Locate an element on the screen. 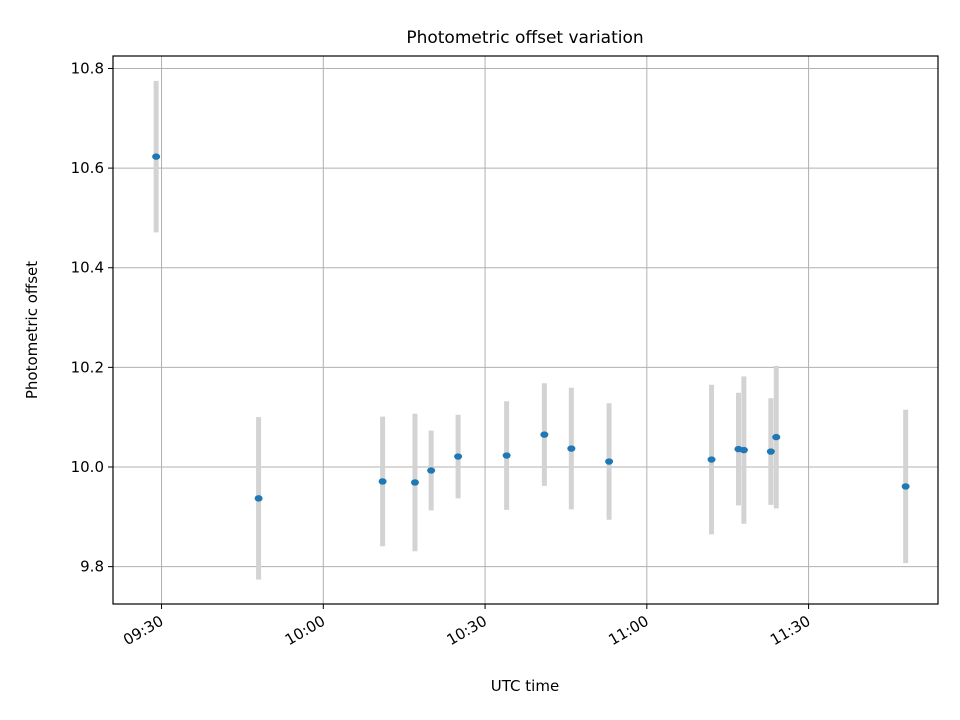  y-tick-label: 10.4 is located at coordinates (87, 268).